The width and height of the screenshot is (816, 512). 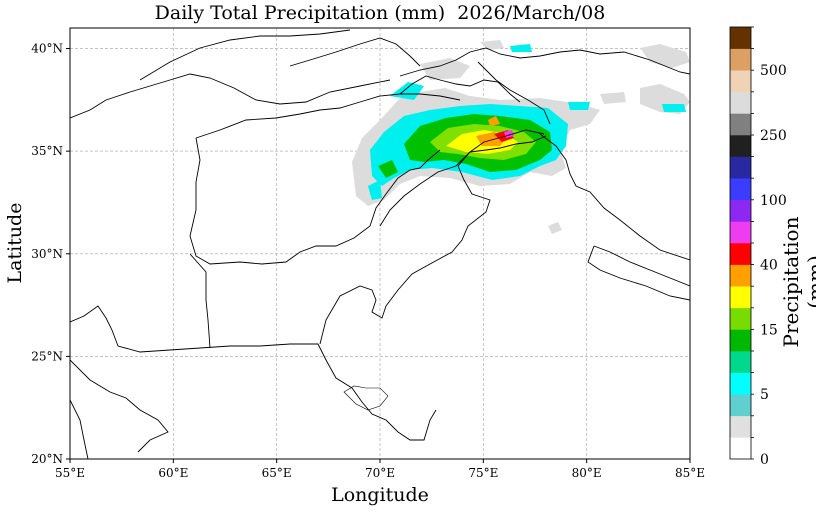 I want to click on border-nepal-south, so click(x=638, y=273).